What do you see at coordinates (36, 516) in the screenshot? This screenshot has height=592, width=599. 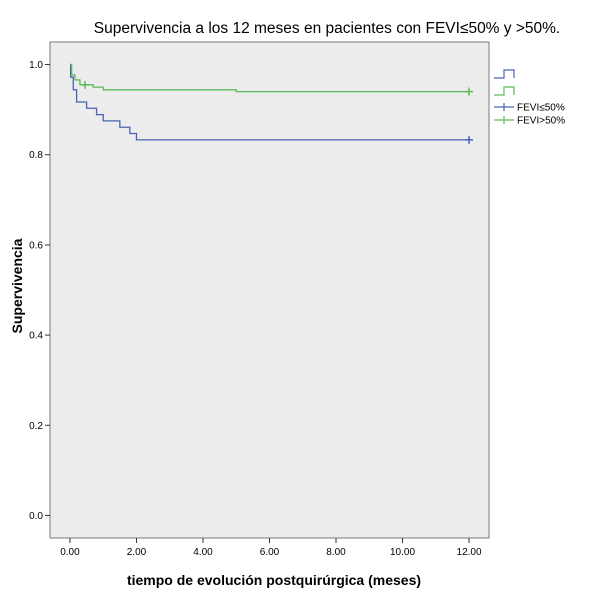 I see `y-tick-label: 0.0` at bounding box center [36, 516].